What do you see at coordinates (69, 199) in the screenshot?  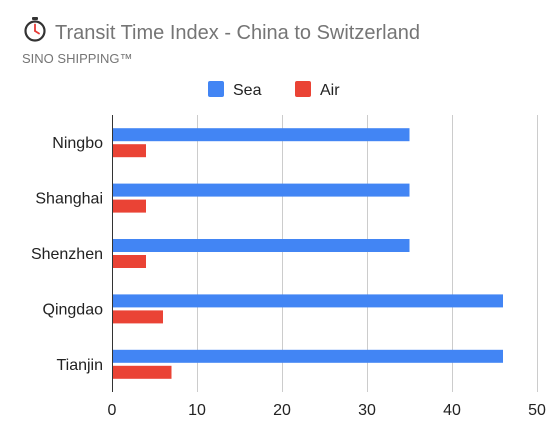 I see `y-axis-label-shanghai: Shanghai` at bounding box center [69, 199].